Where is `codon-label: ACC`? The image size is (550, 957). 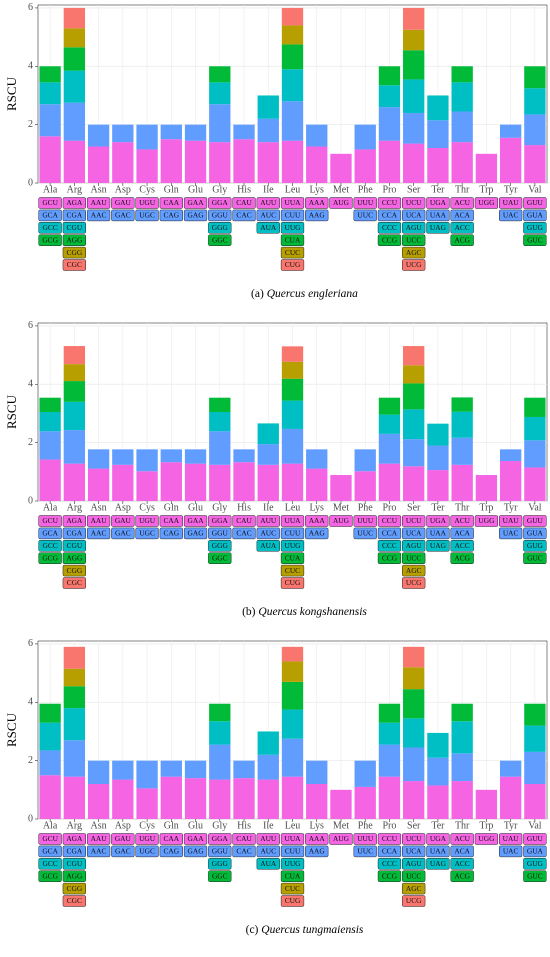
codon-label: ACC is located at coordinates (462, 545).